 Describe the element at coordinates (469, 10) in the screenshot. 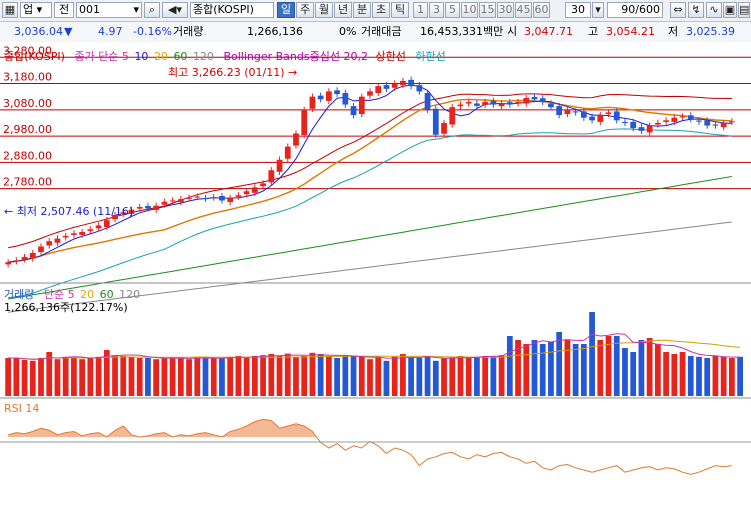

I see `interval-button-10: 10` at that location.